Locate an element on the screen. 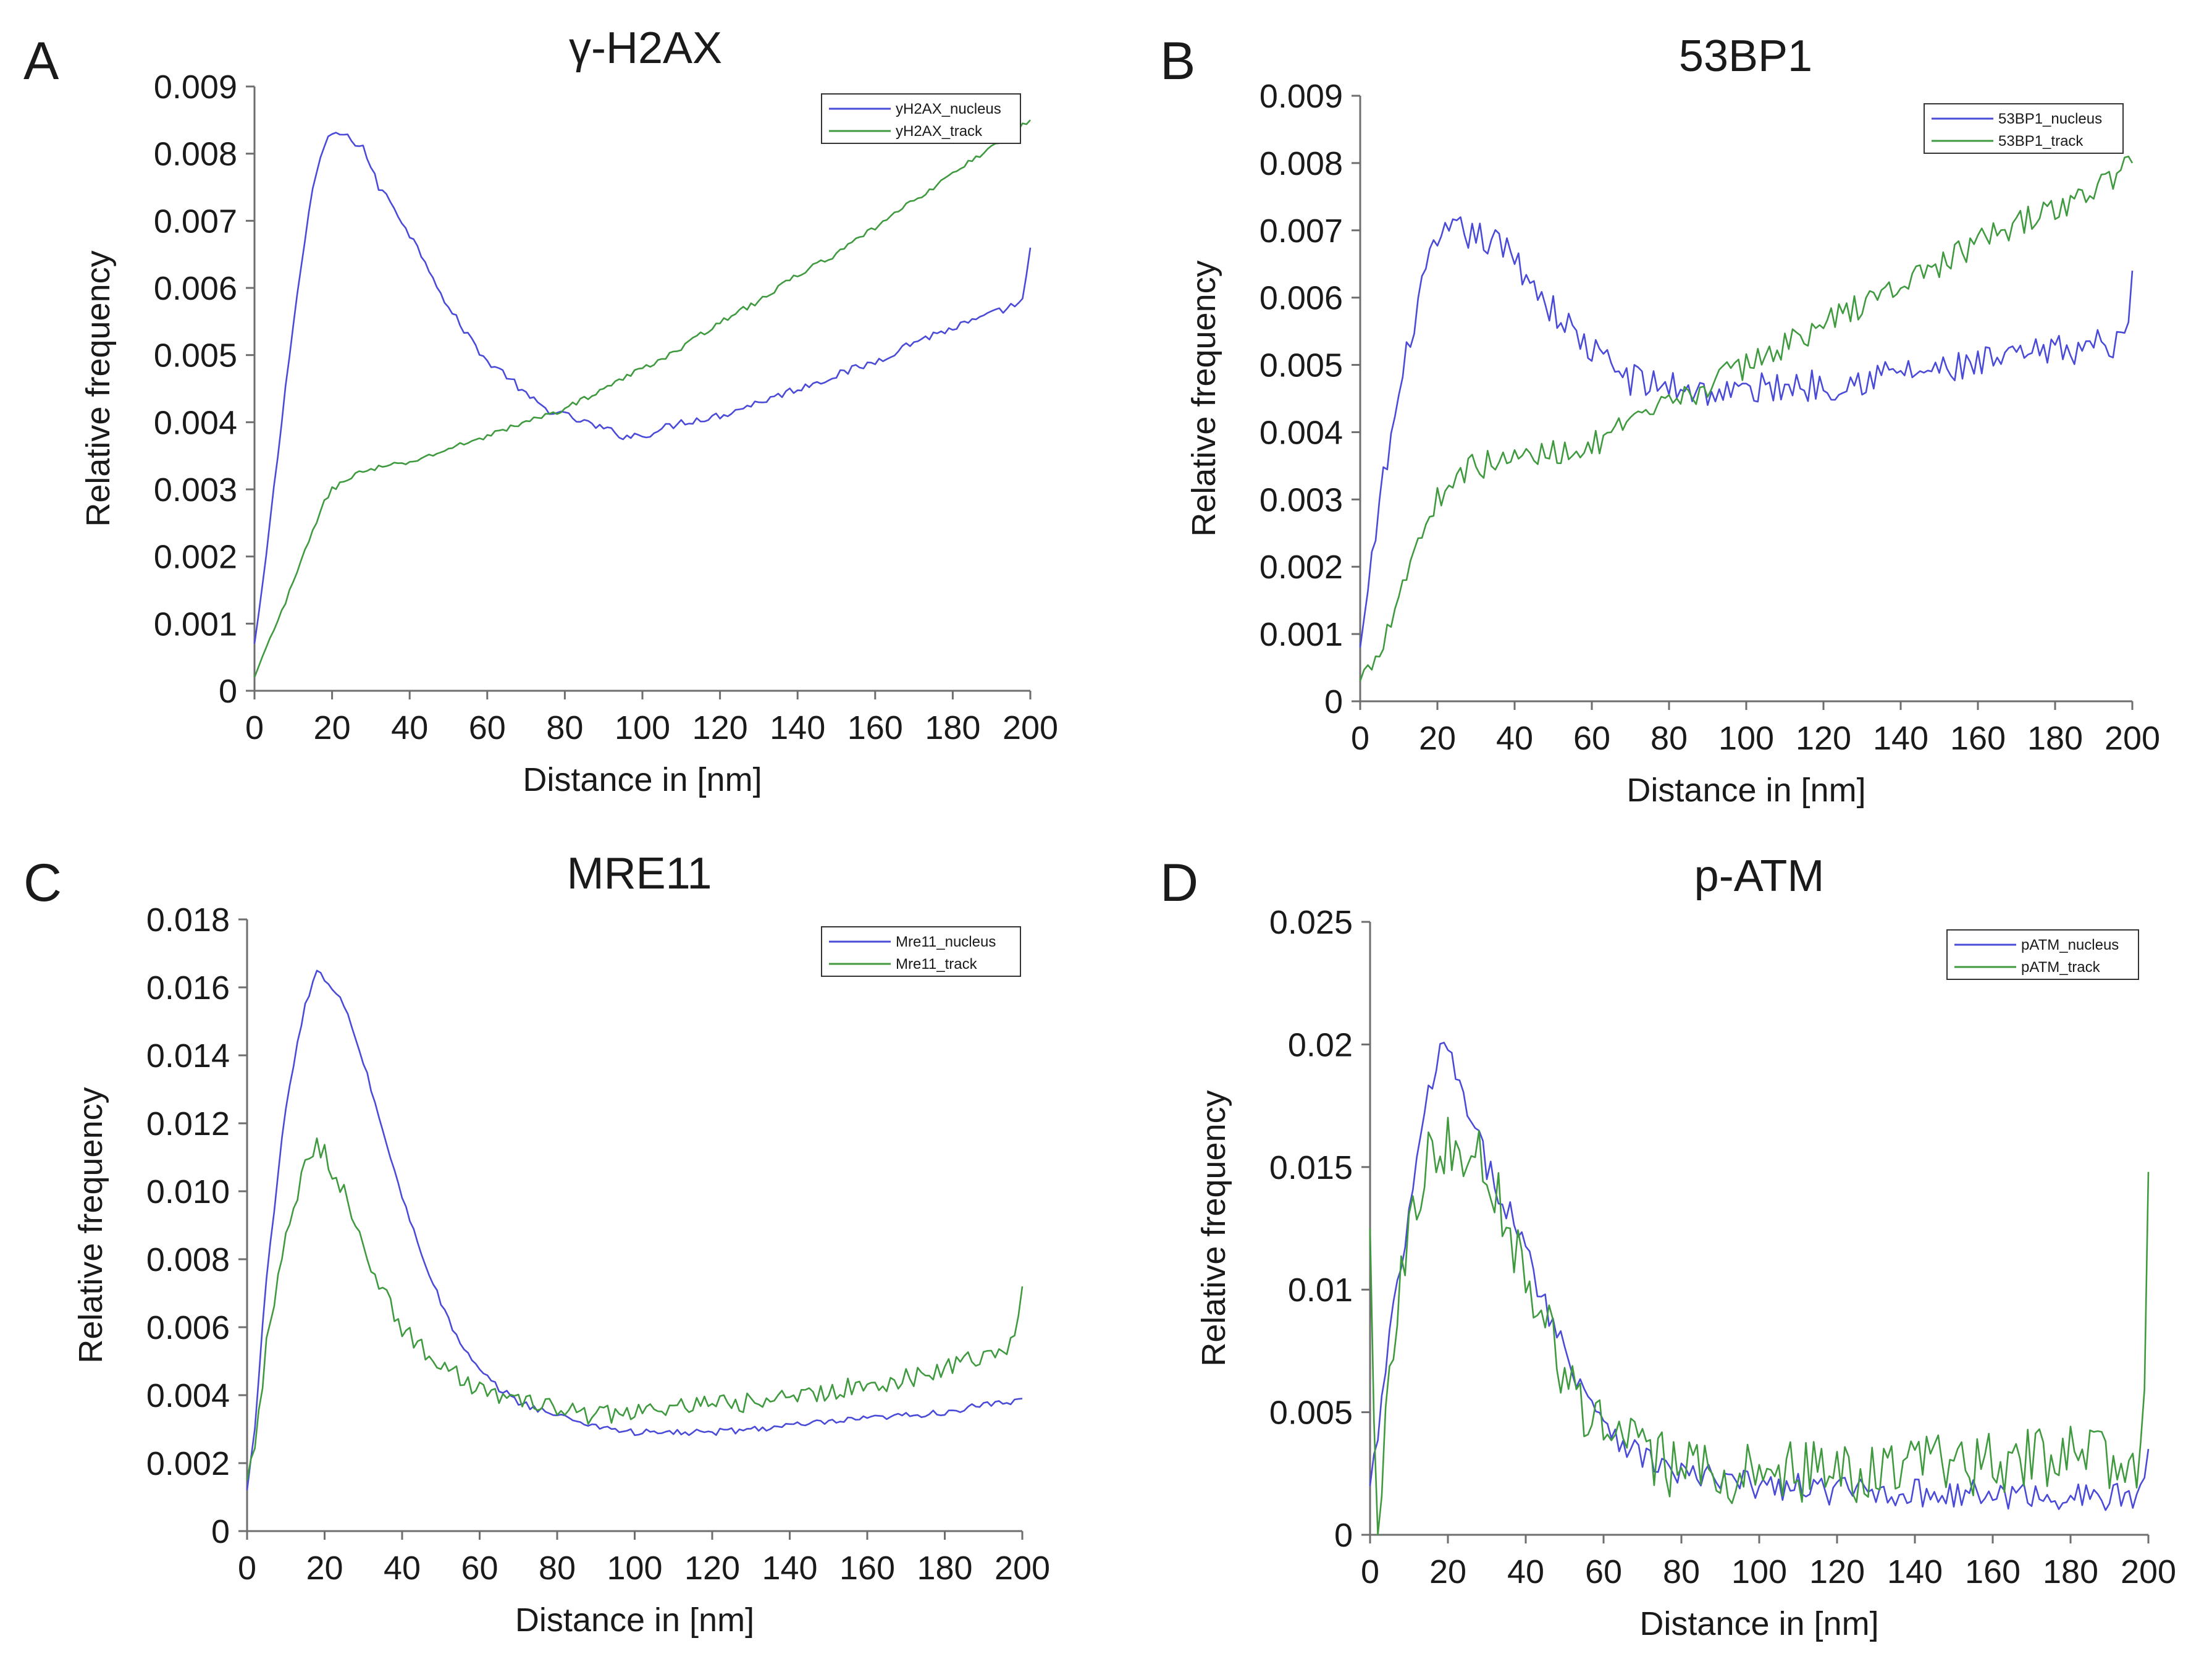 This screenshot has width=2212, height=1659. legend-label: yH2AX_track is located at coordinates (940, 131).